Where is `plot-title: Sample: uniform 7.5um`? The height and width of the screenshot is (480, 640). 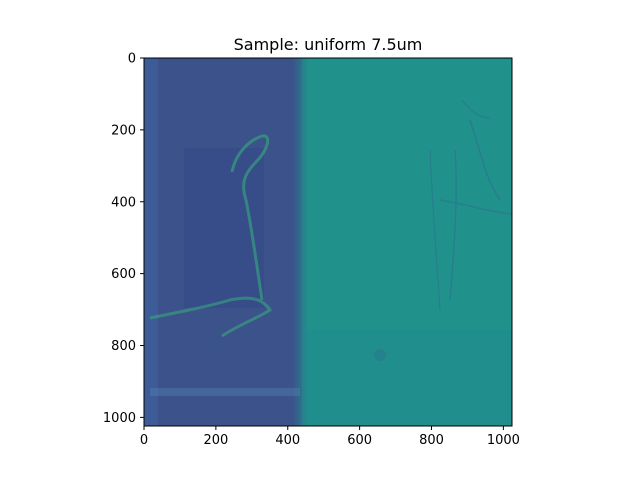 plot-title: Sample: uniform 7.5um is located at coordinates (328, 44).